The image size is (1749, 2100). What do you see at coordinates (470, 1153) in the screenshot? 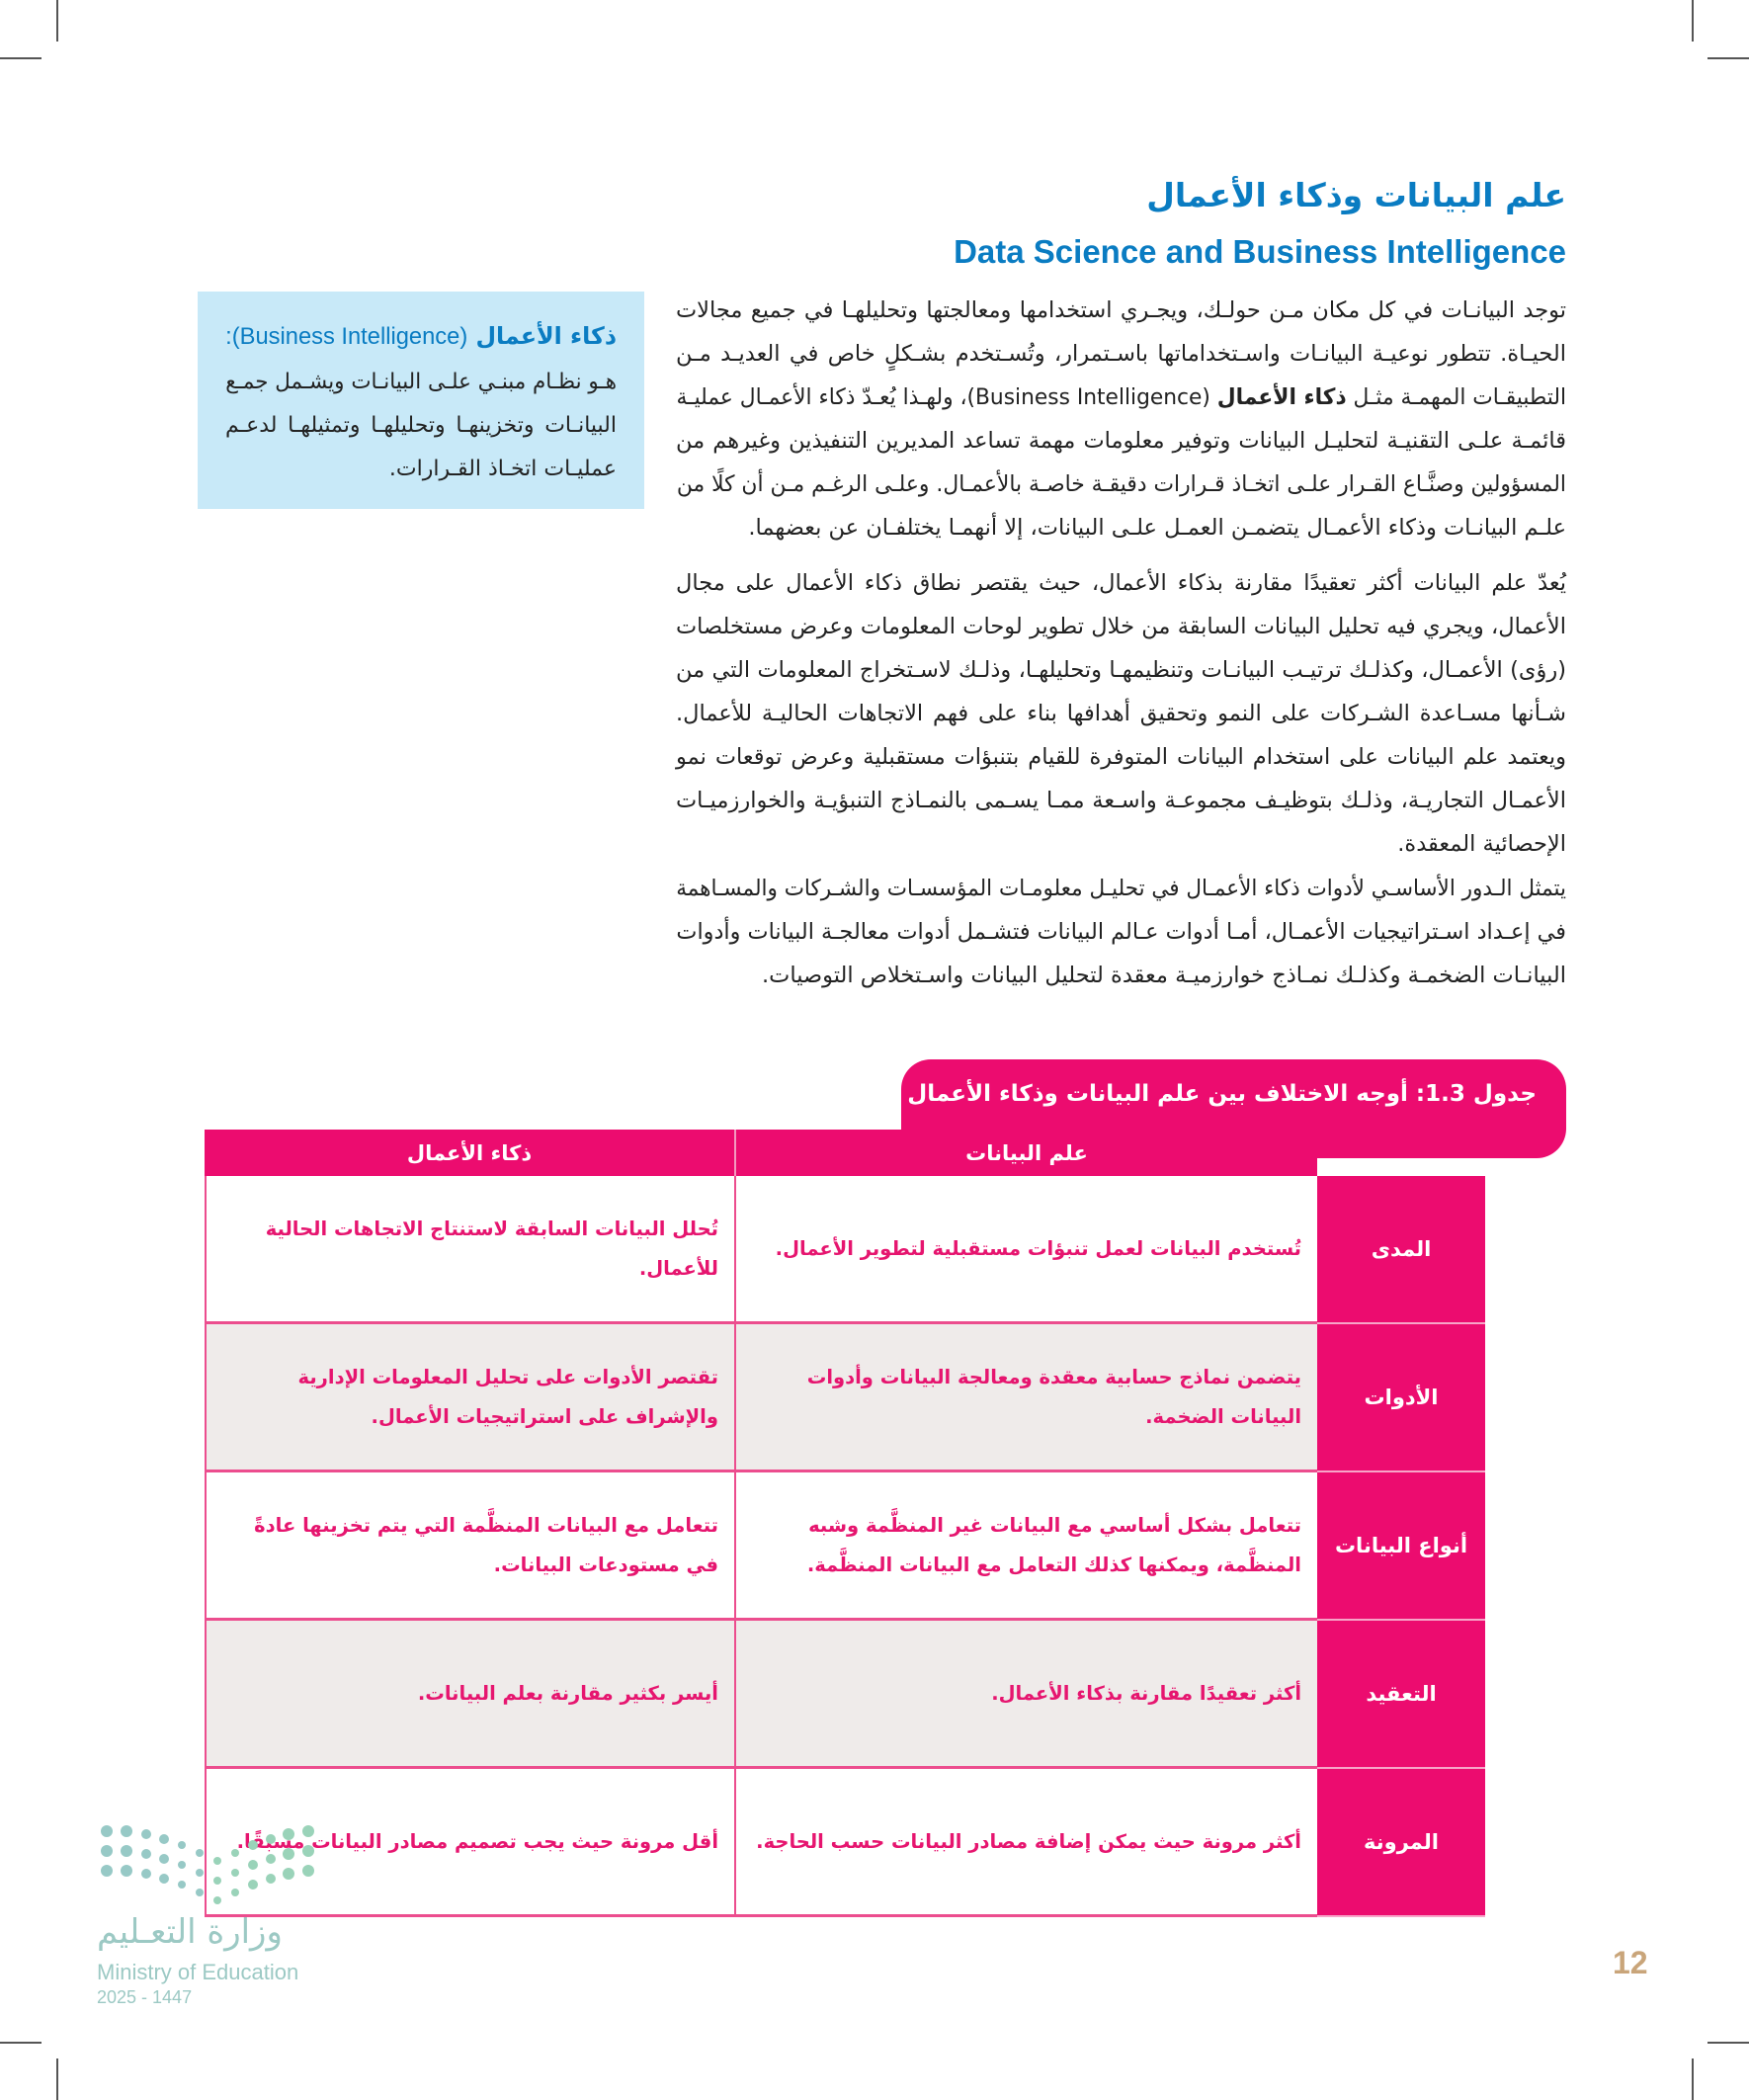
I see `column-header-business-intelligence: ذكاء الأعمال` at bounding box center [470, 1153].